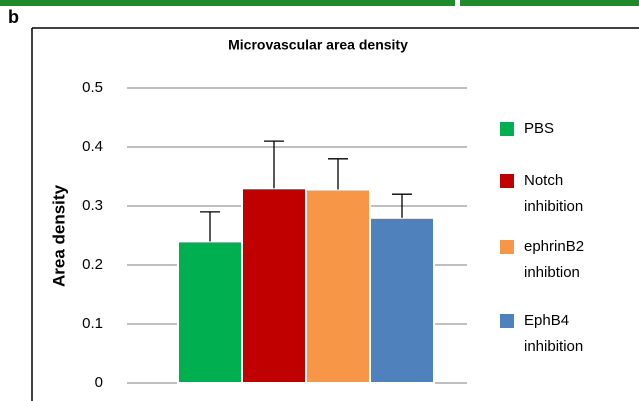 The image size is (639, 401). Describe the element at coordinates (13, 17) in the screenshot. I see `panel-label: b` at that location.